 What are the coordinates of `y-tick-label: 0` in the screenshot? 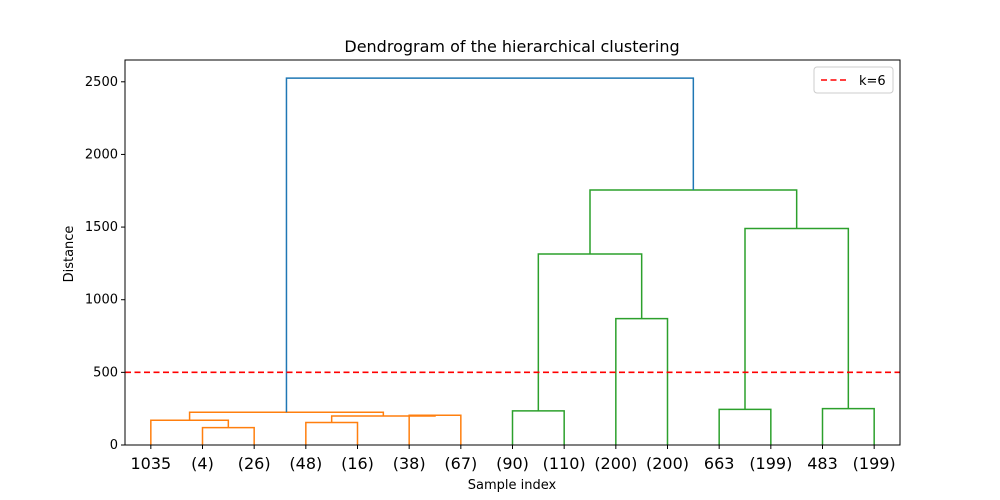 It's located at (114, 445).